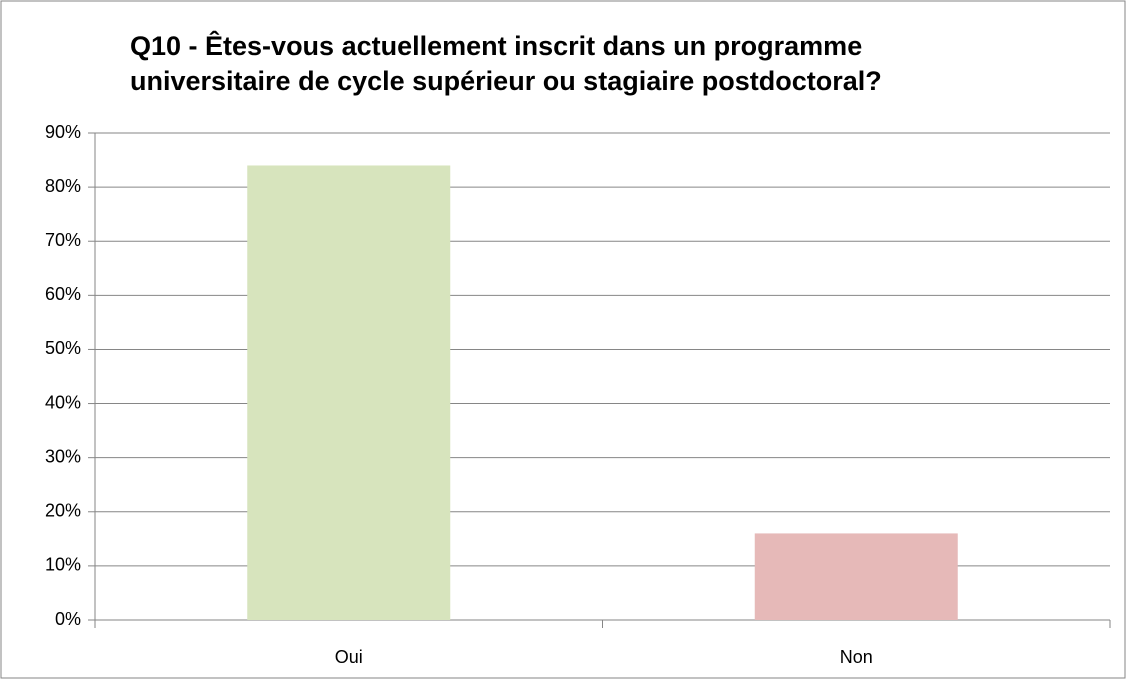  Describe the element at coordinates (63, 511) in the screenshot. I see `y-tick-label: 20%` at that location.